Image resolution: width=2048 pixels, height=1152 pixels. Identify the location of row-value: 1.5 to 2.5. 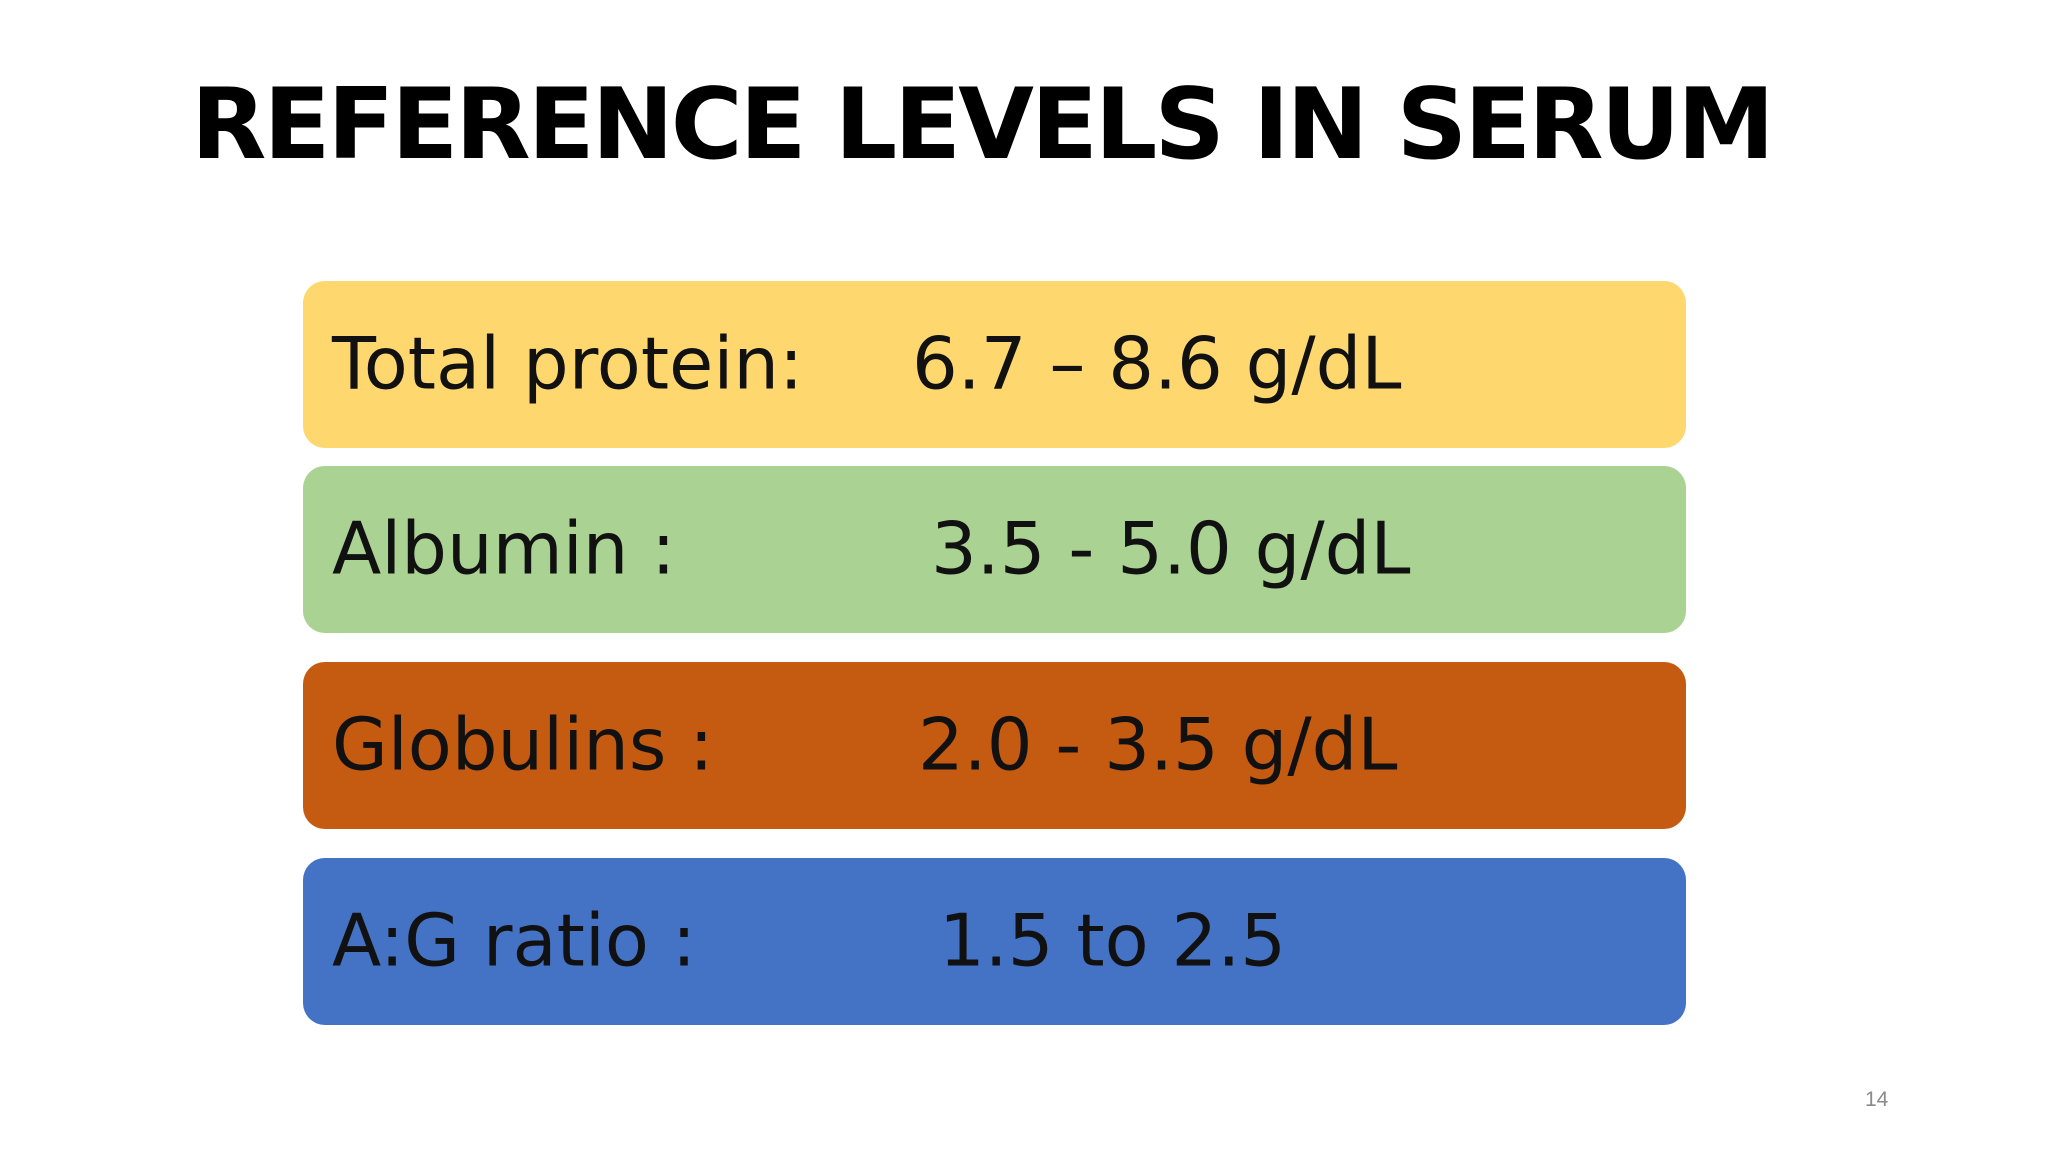
(1113, 940).